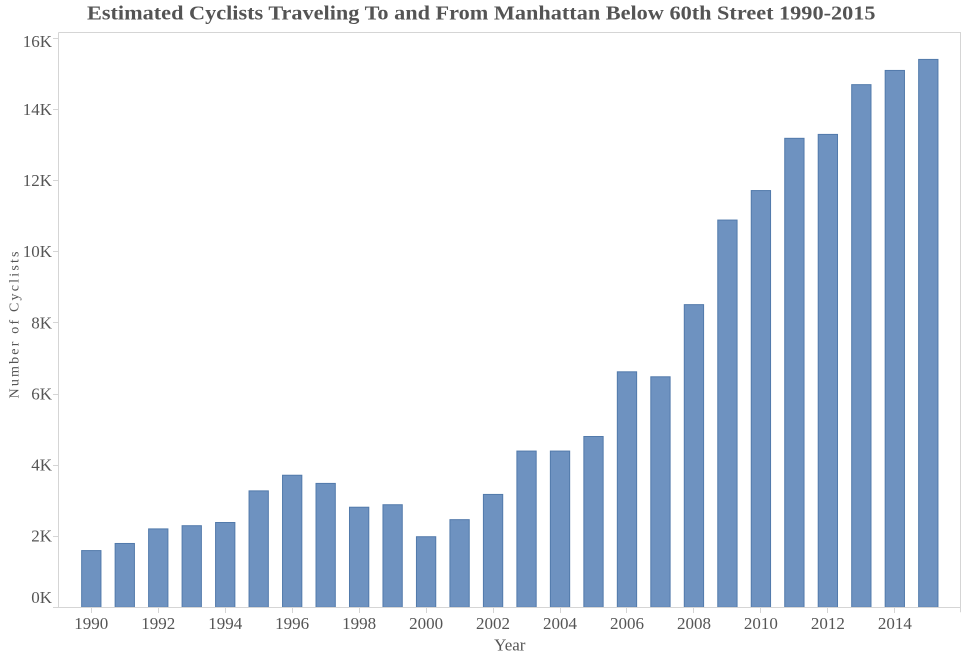  I want to click on svg-text: 2002, so click(493, 623).